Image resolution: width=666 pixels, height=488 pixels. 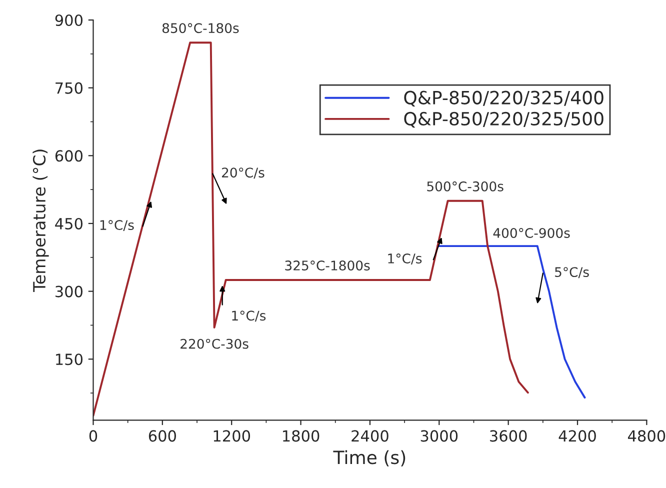 What do you see at coordinates (439, 436) in the screenshot?
I see `x-tick-label: 3000` at bounding box center [439, 436].